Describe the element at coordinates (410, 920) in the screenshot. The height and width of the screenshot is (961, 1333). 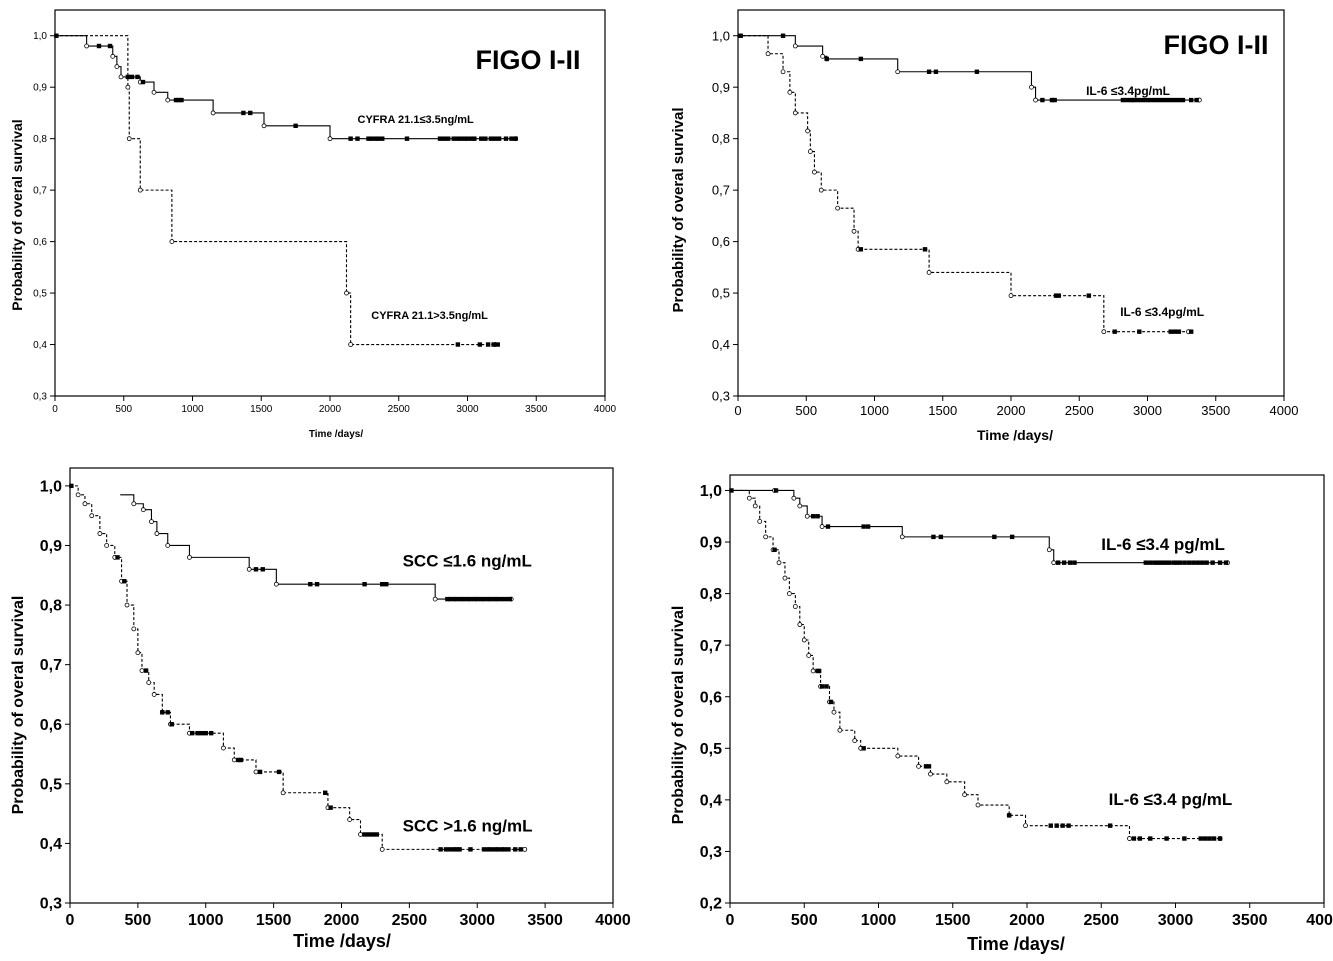
I see `x-tick-label: 2500` at that location.